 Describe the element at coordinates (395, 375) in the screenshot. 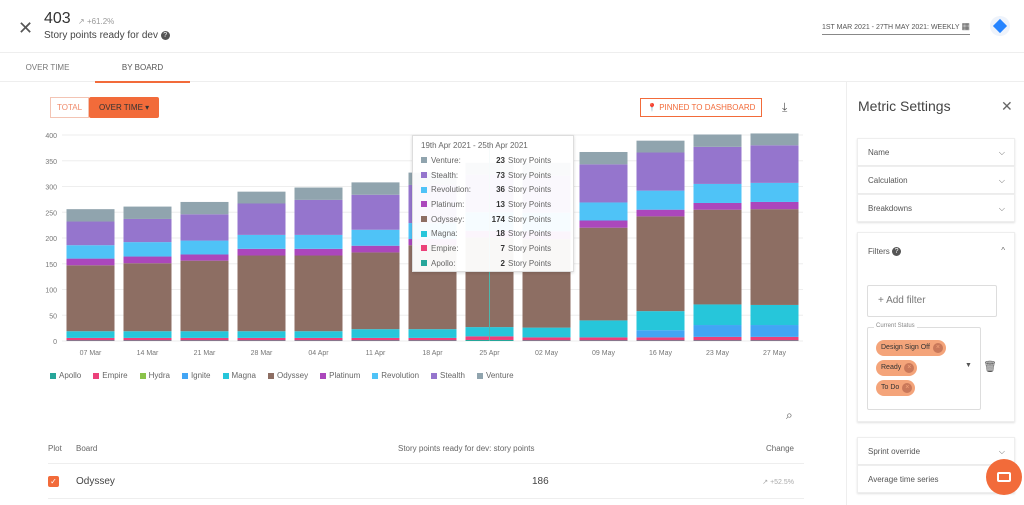

I see `legend-item-revolution: Revolution` at that location.